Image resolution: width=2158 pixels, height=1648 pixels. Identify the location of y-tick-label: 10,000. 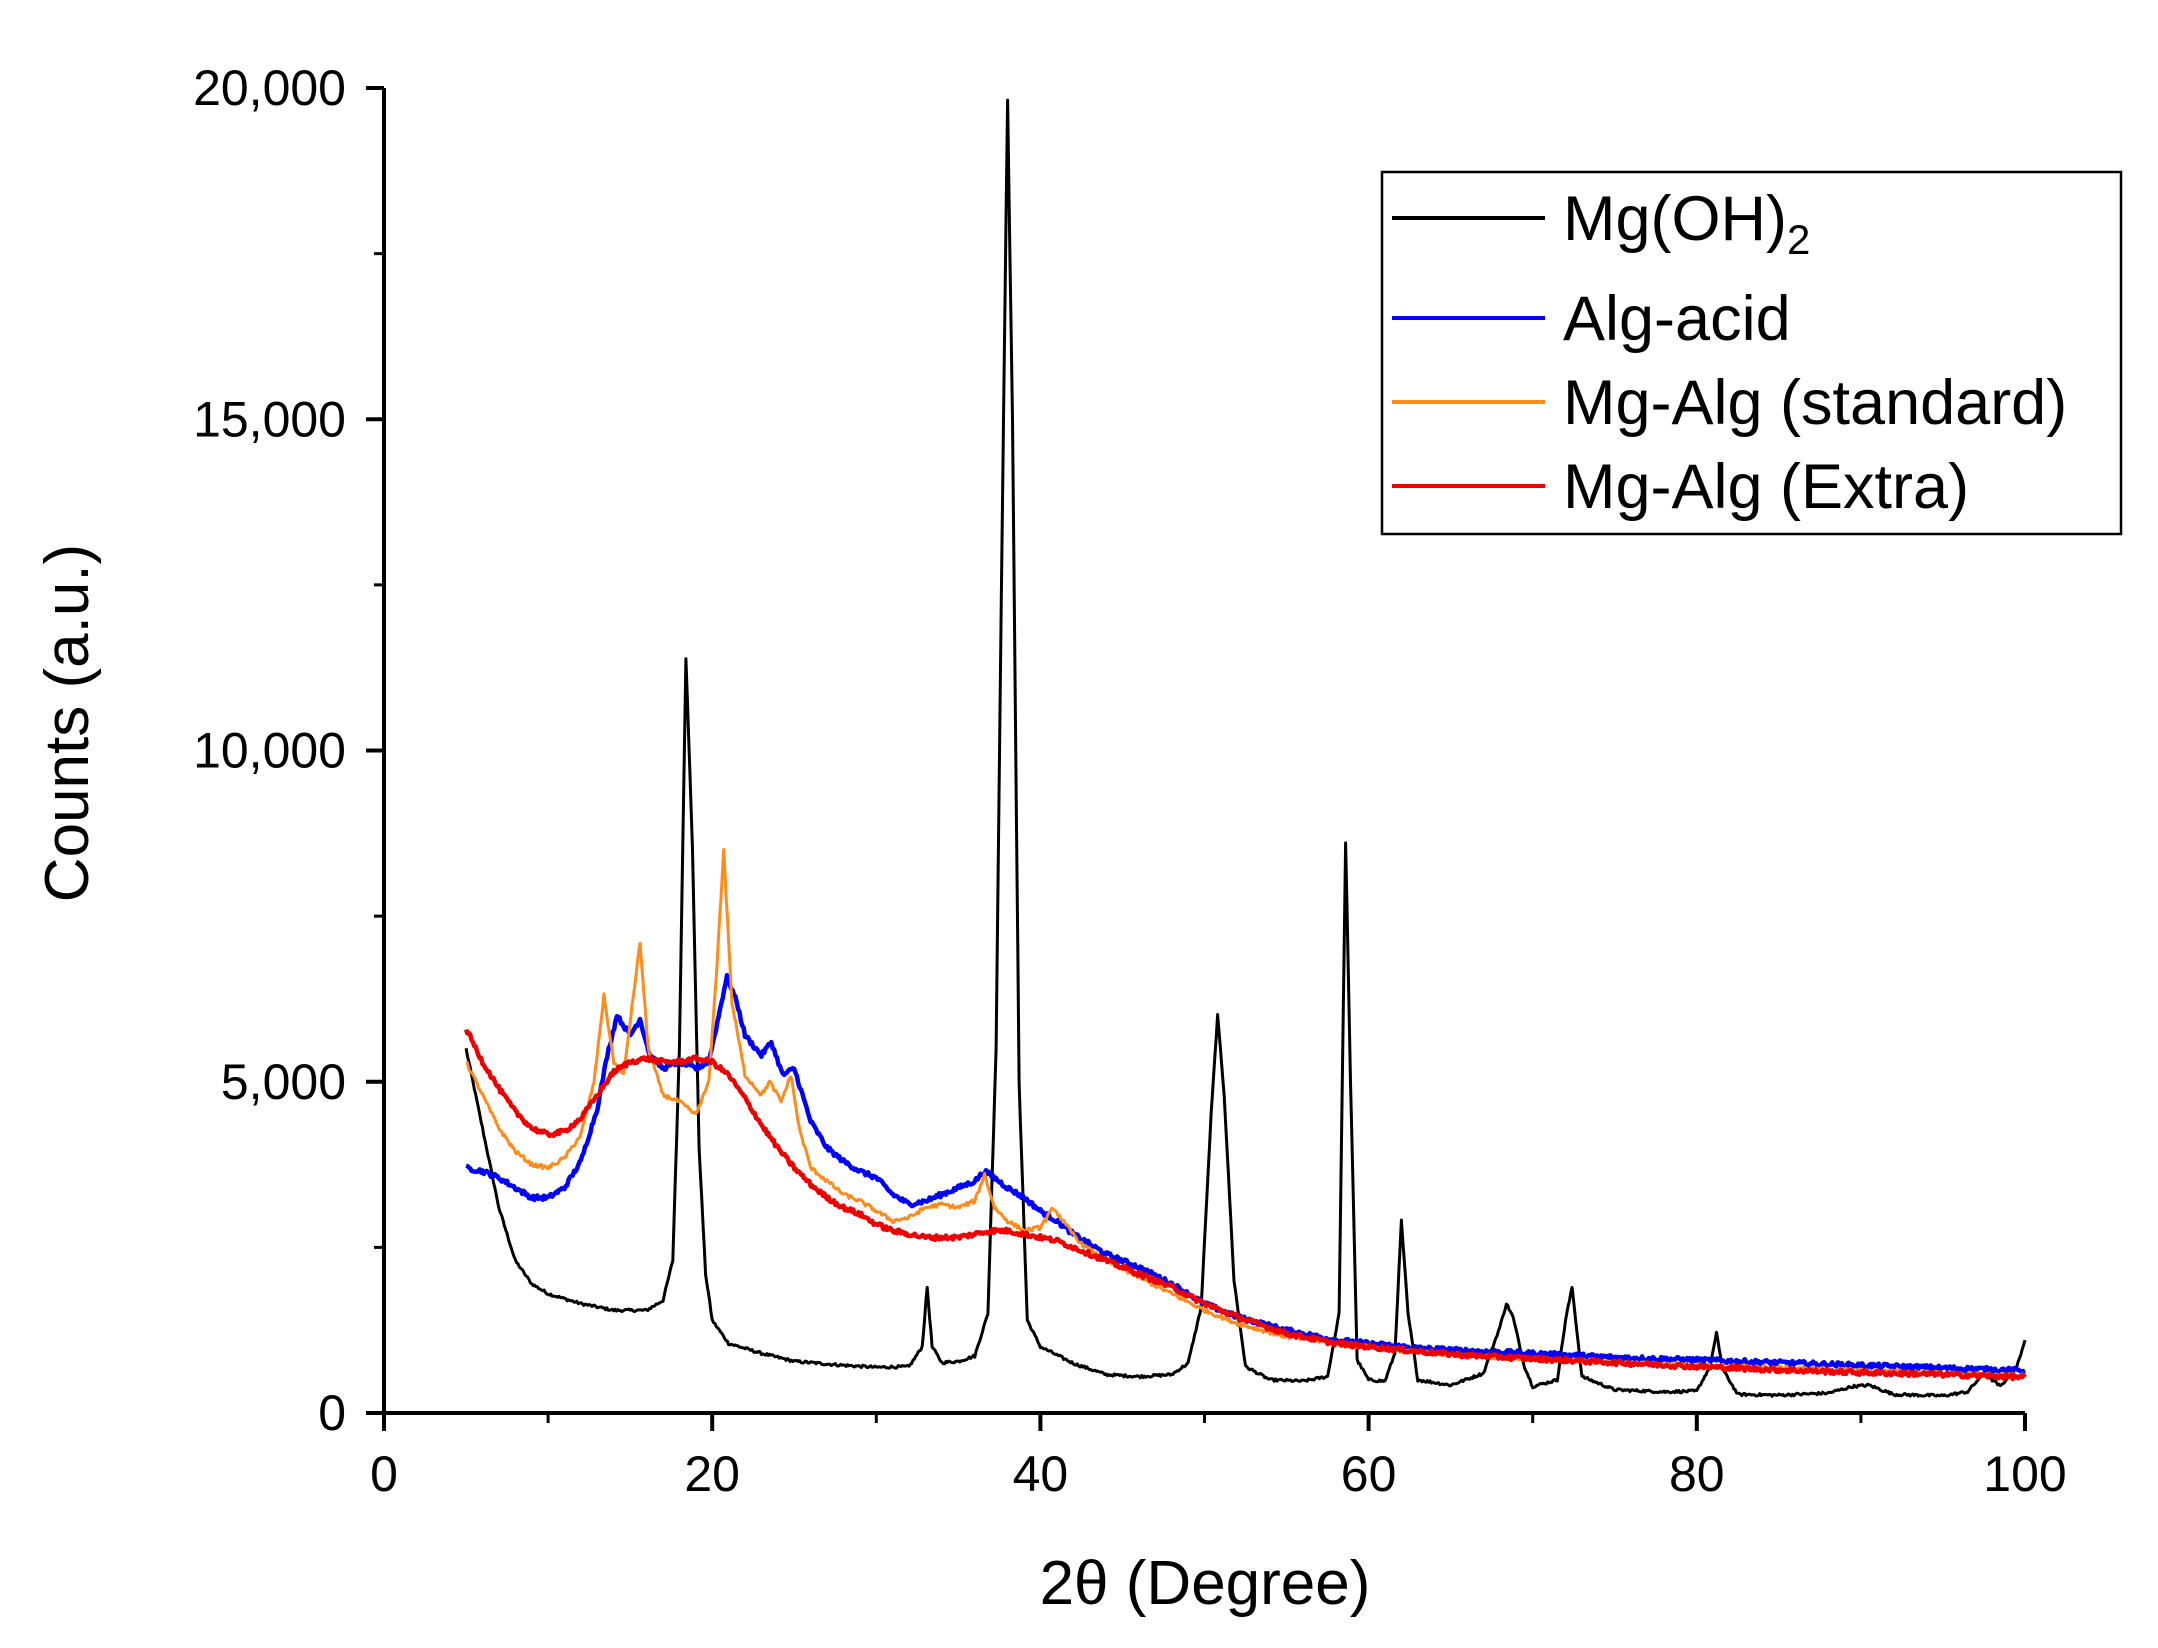
(269, 751).